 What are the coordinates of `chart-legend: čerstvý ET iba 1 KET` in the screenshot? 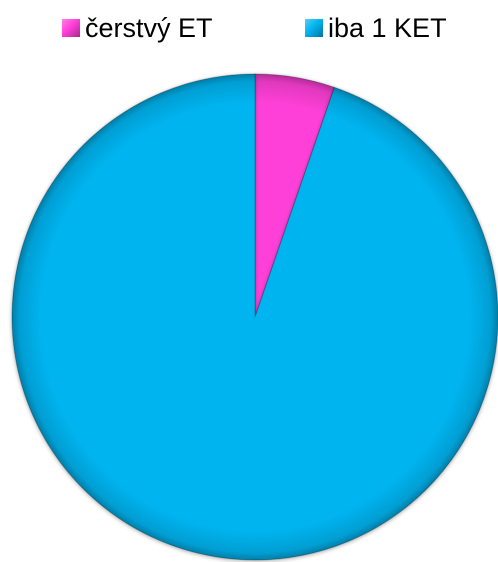 It's located at (249, 28).